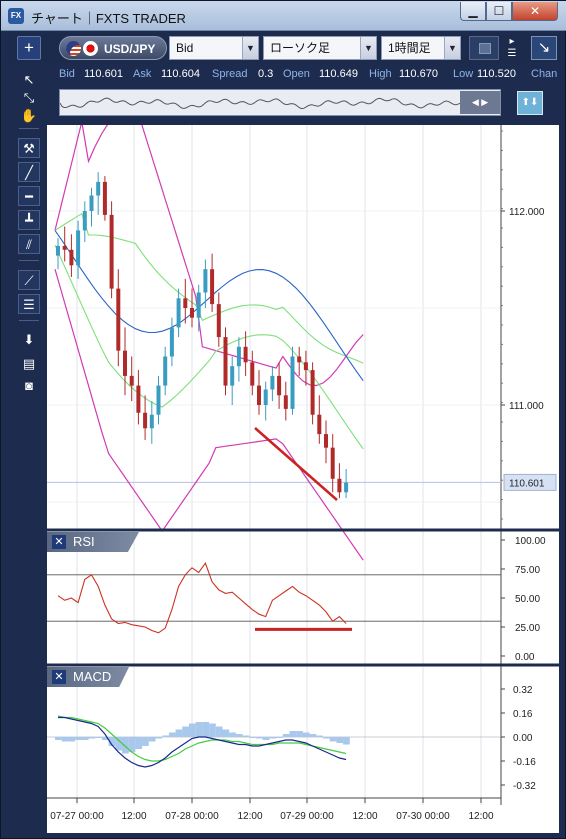 The image size is (566, 839). I want to click on macd-tick-label: 0.00, so click(523, 738).